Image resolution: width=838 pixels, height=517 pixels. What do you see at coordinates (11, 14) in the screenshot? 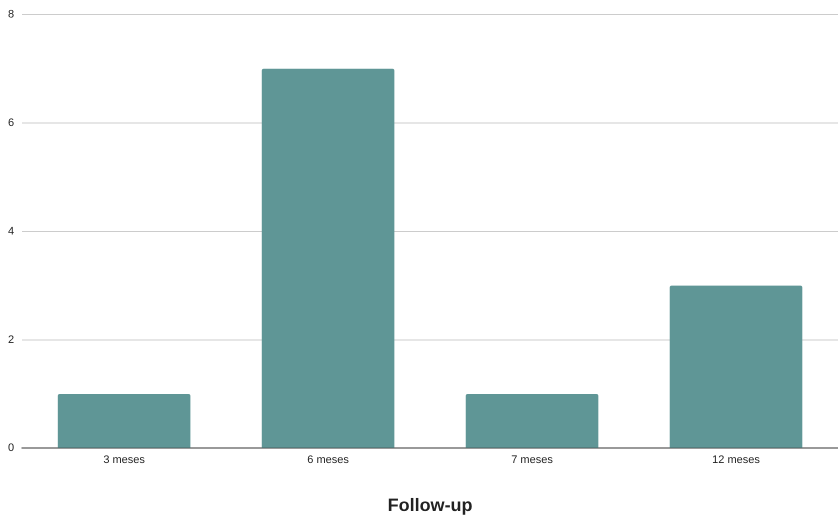
I see `y-tick-label: 8` at bounding box center [11, 14].